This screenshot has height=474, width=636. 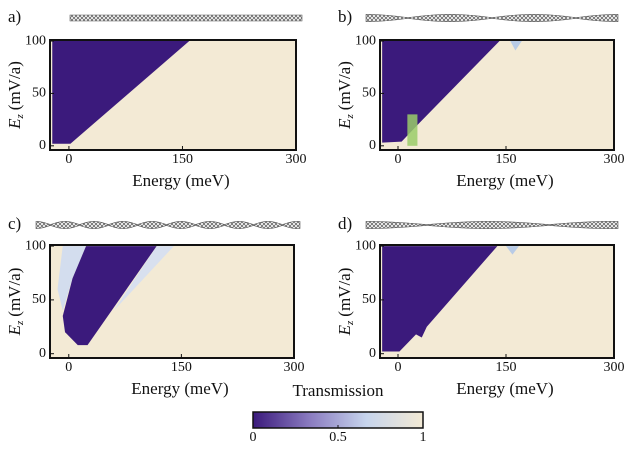 What do you see at coordinates (345, 16) in the screenshot?
I see `panel-label: b)` at bounding box center [345, 16].